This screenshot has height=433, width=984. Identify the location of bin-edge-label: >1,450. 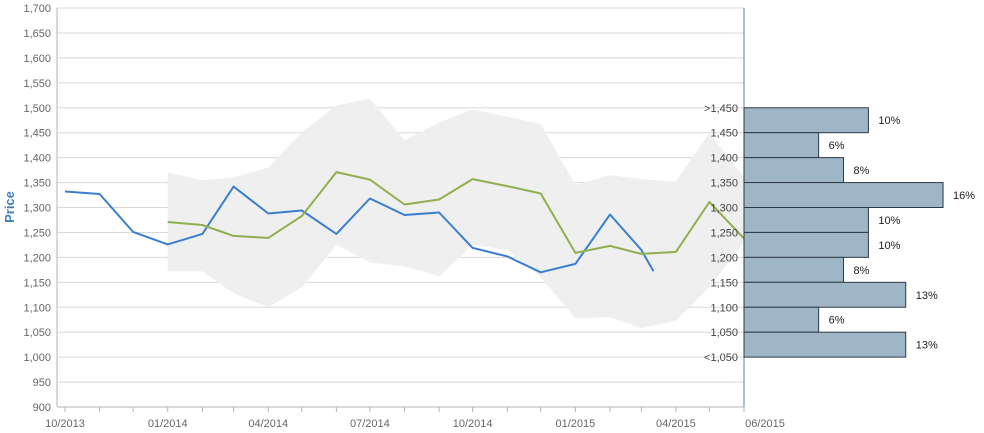
(721, 109).